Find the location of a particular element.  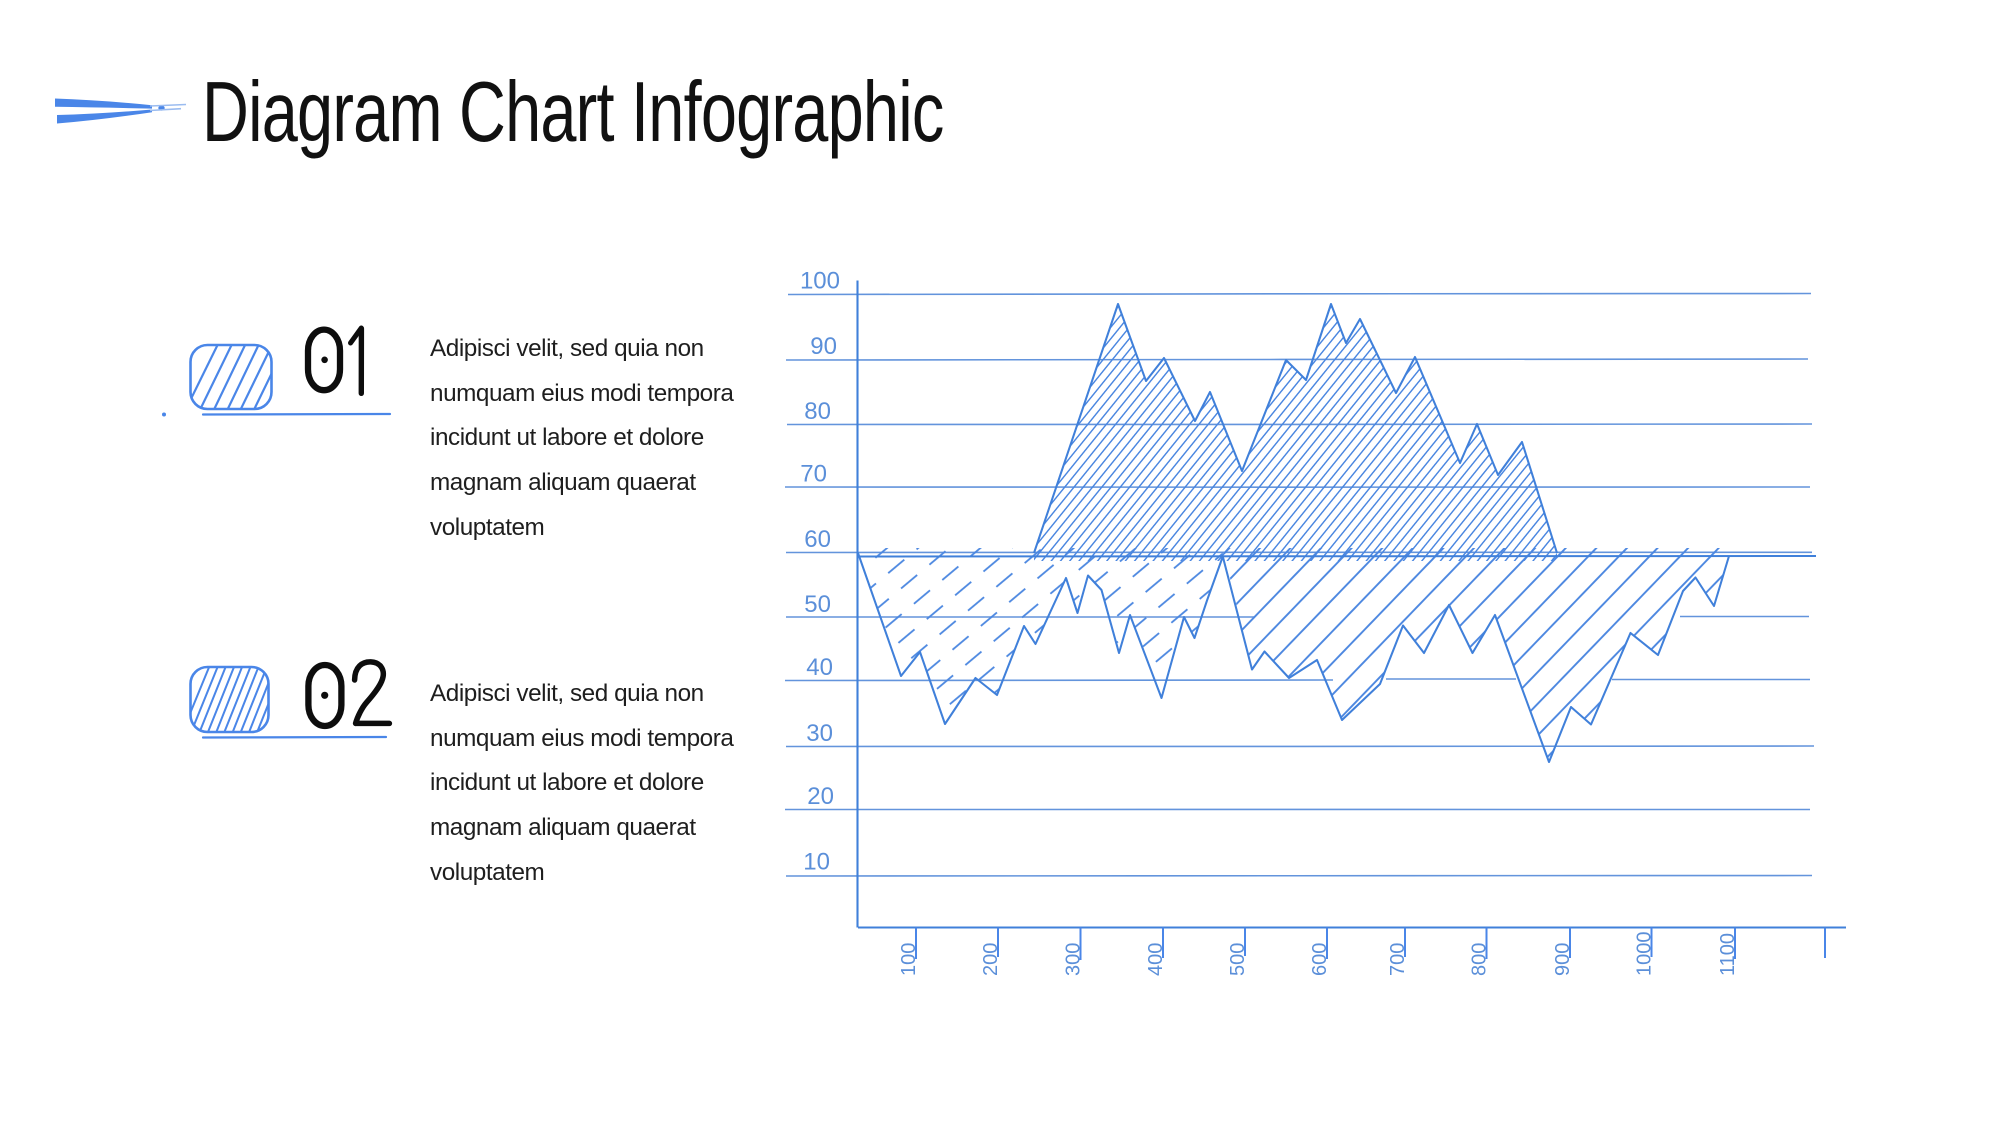

svg-text: 200 is located at coordinates (991, 959).